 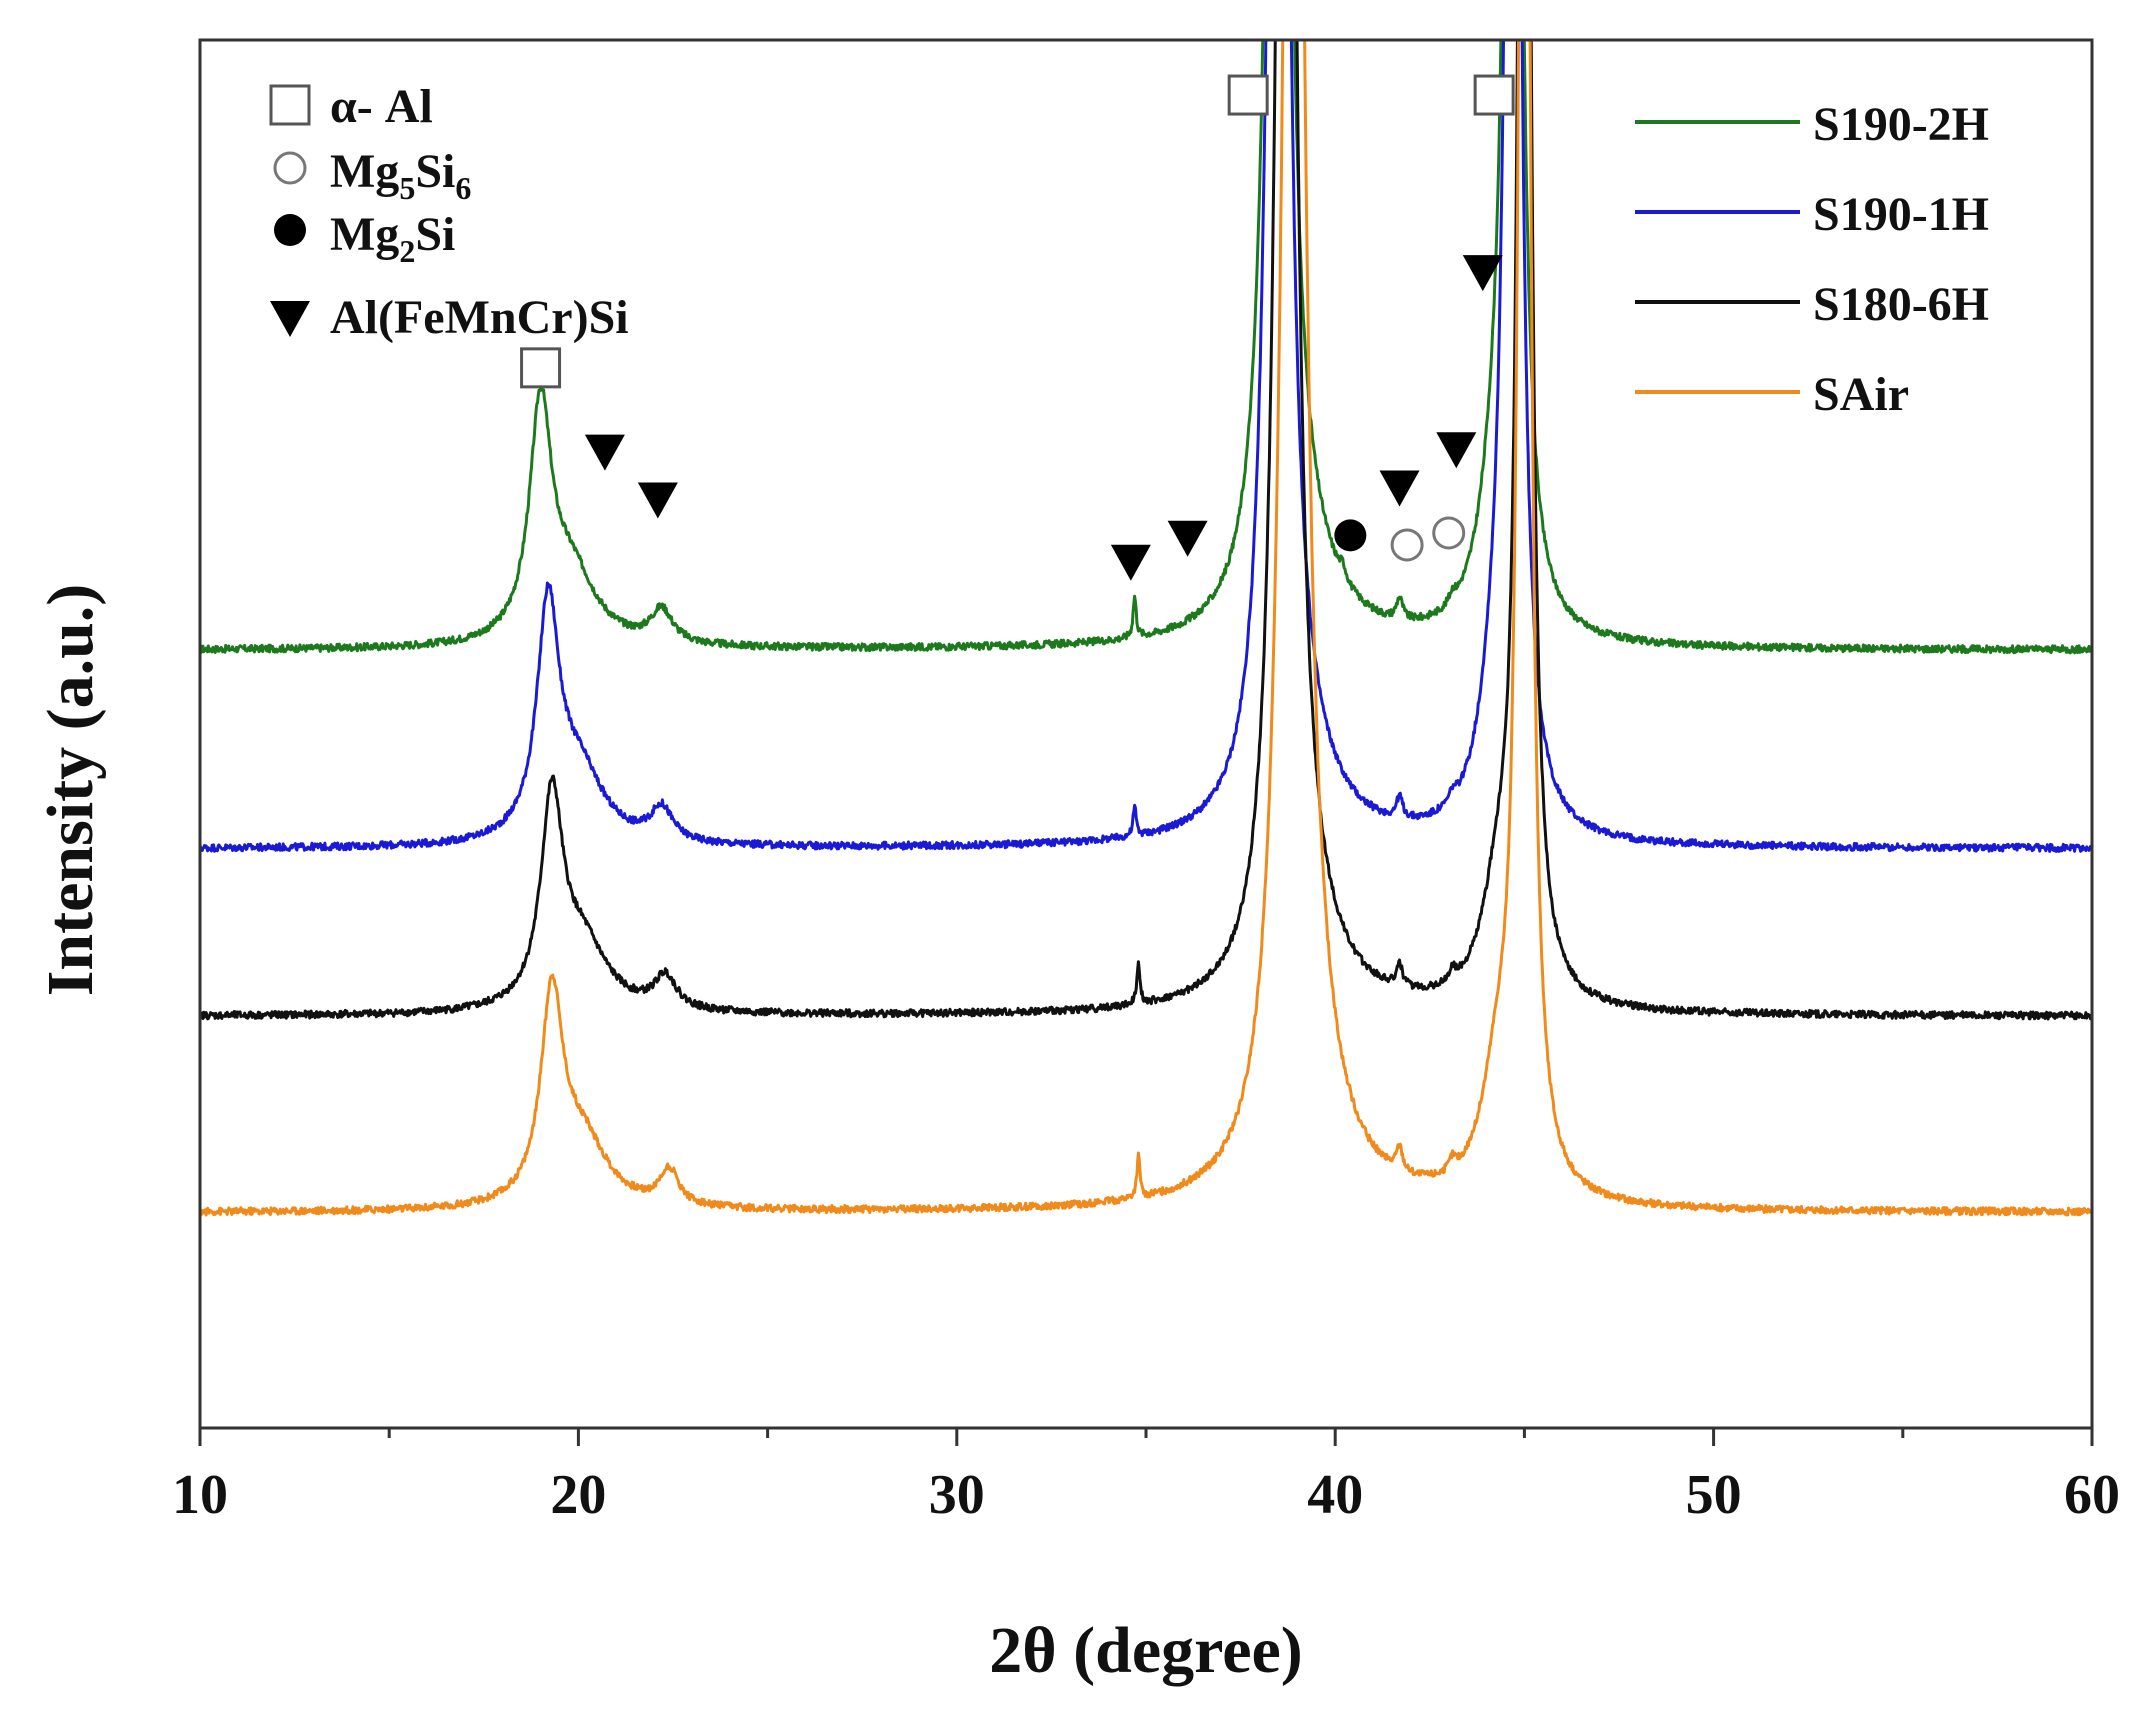 What do you see at coordinates (1901, 214) in the screenshot?
I see `legend-label-s190-1h: S190-1H` at bounding box center [1901, 214].